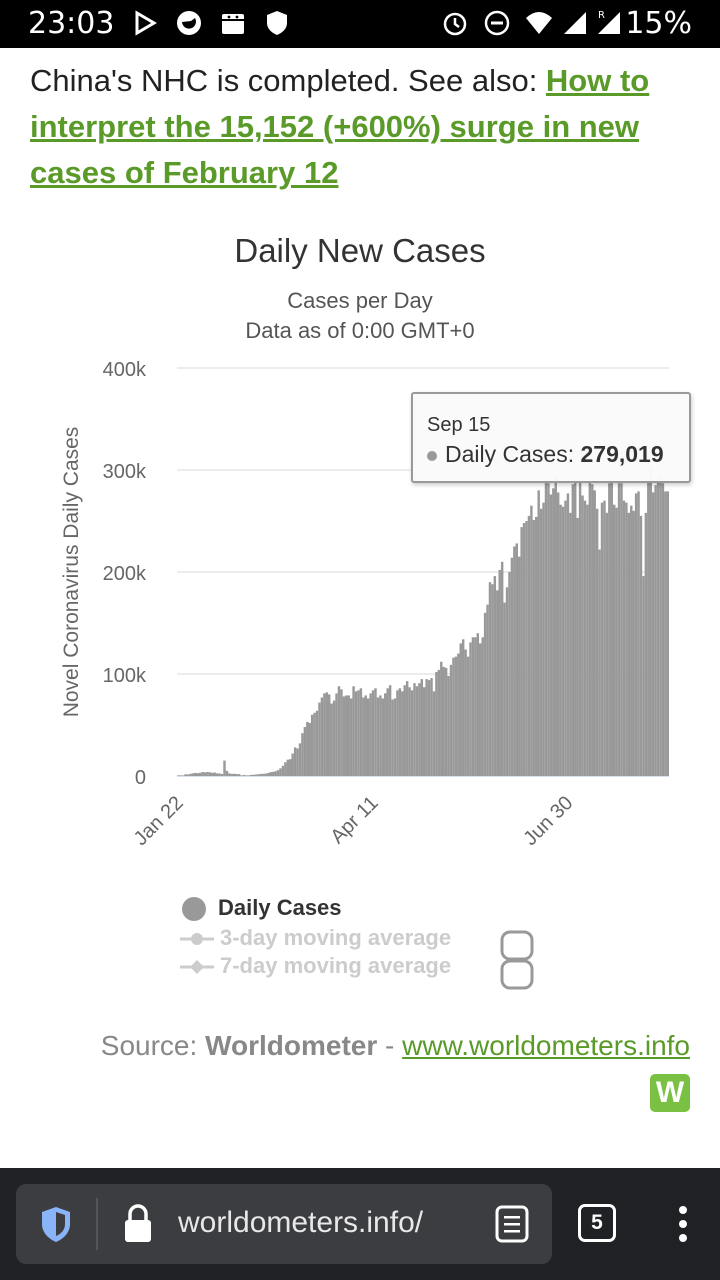 The height and width of the screenshot is (1280, 720). I want to click on y-tick-label: 0, so click(140, 778).